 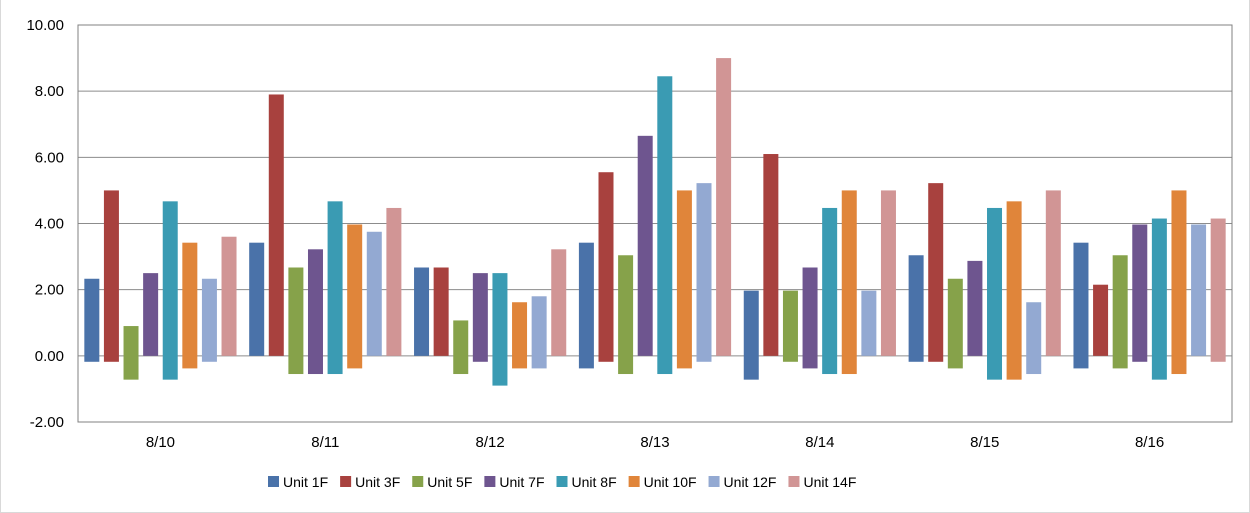 I want to click on y-axis-ticks: -2.00 0.00 2.00 4.00 6.00 8.00 10.00, so click(x=45, y=224).